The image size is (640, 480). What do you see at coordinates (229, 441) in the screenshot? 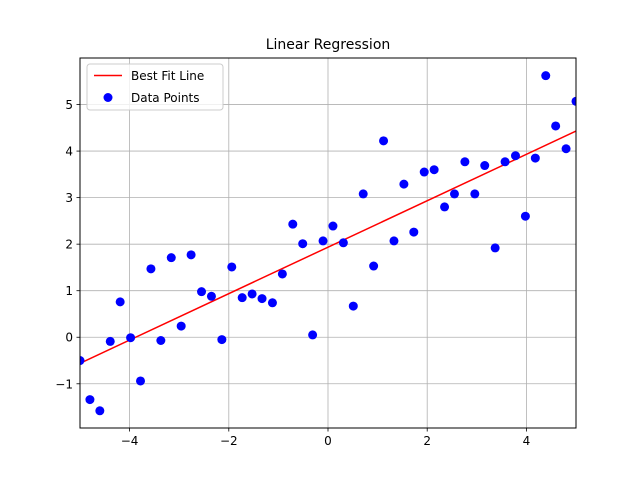
I see `x-tick-label: −2` at bounding box center [229, 441].